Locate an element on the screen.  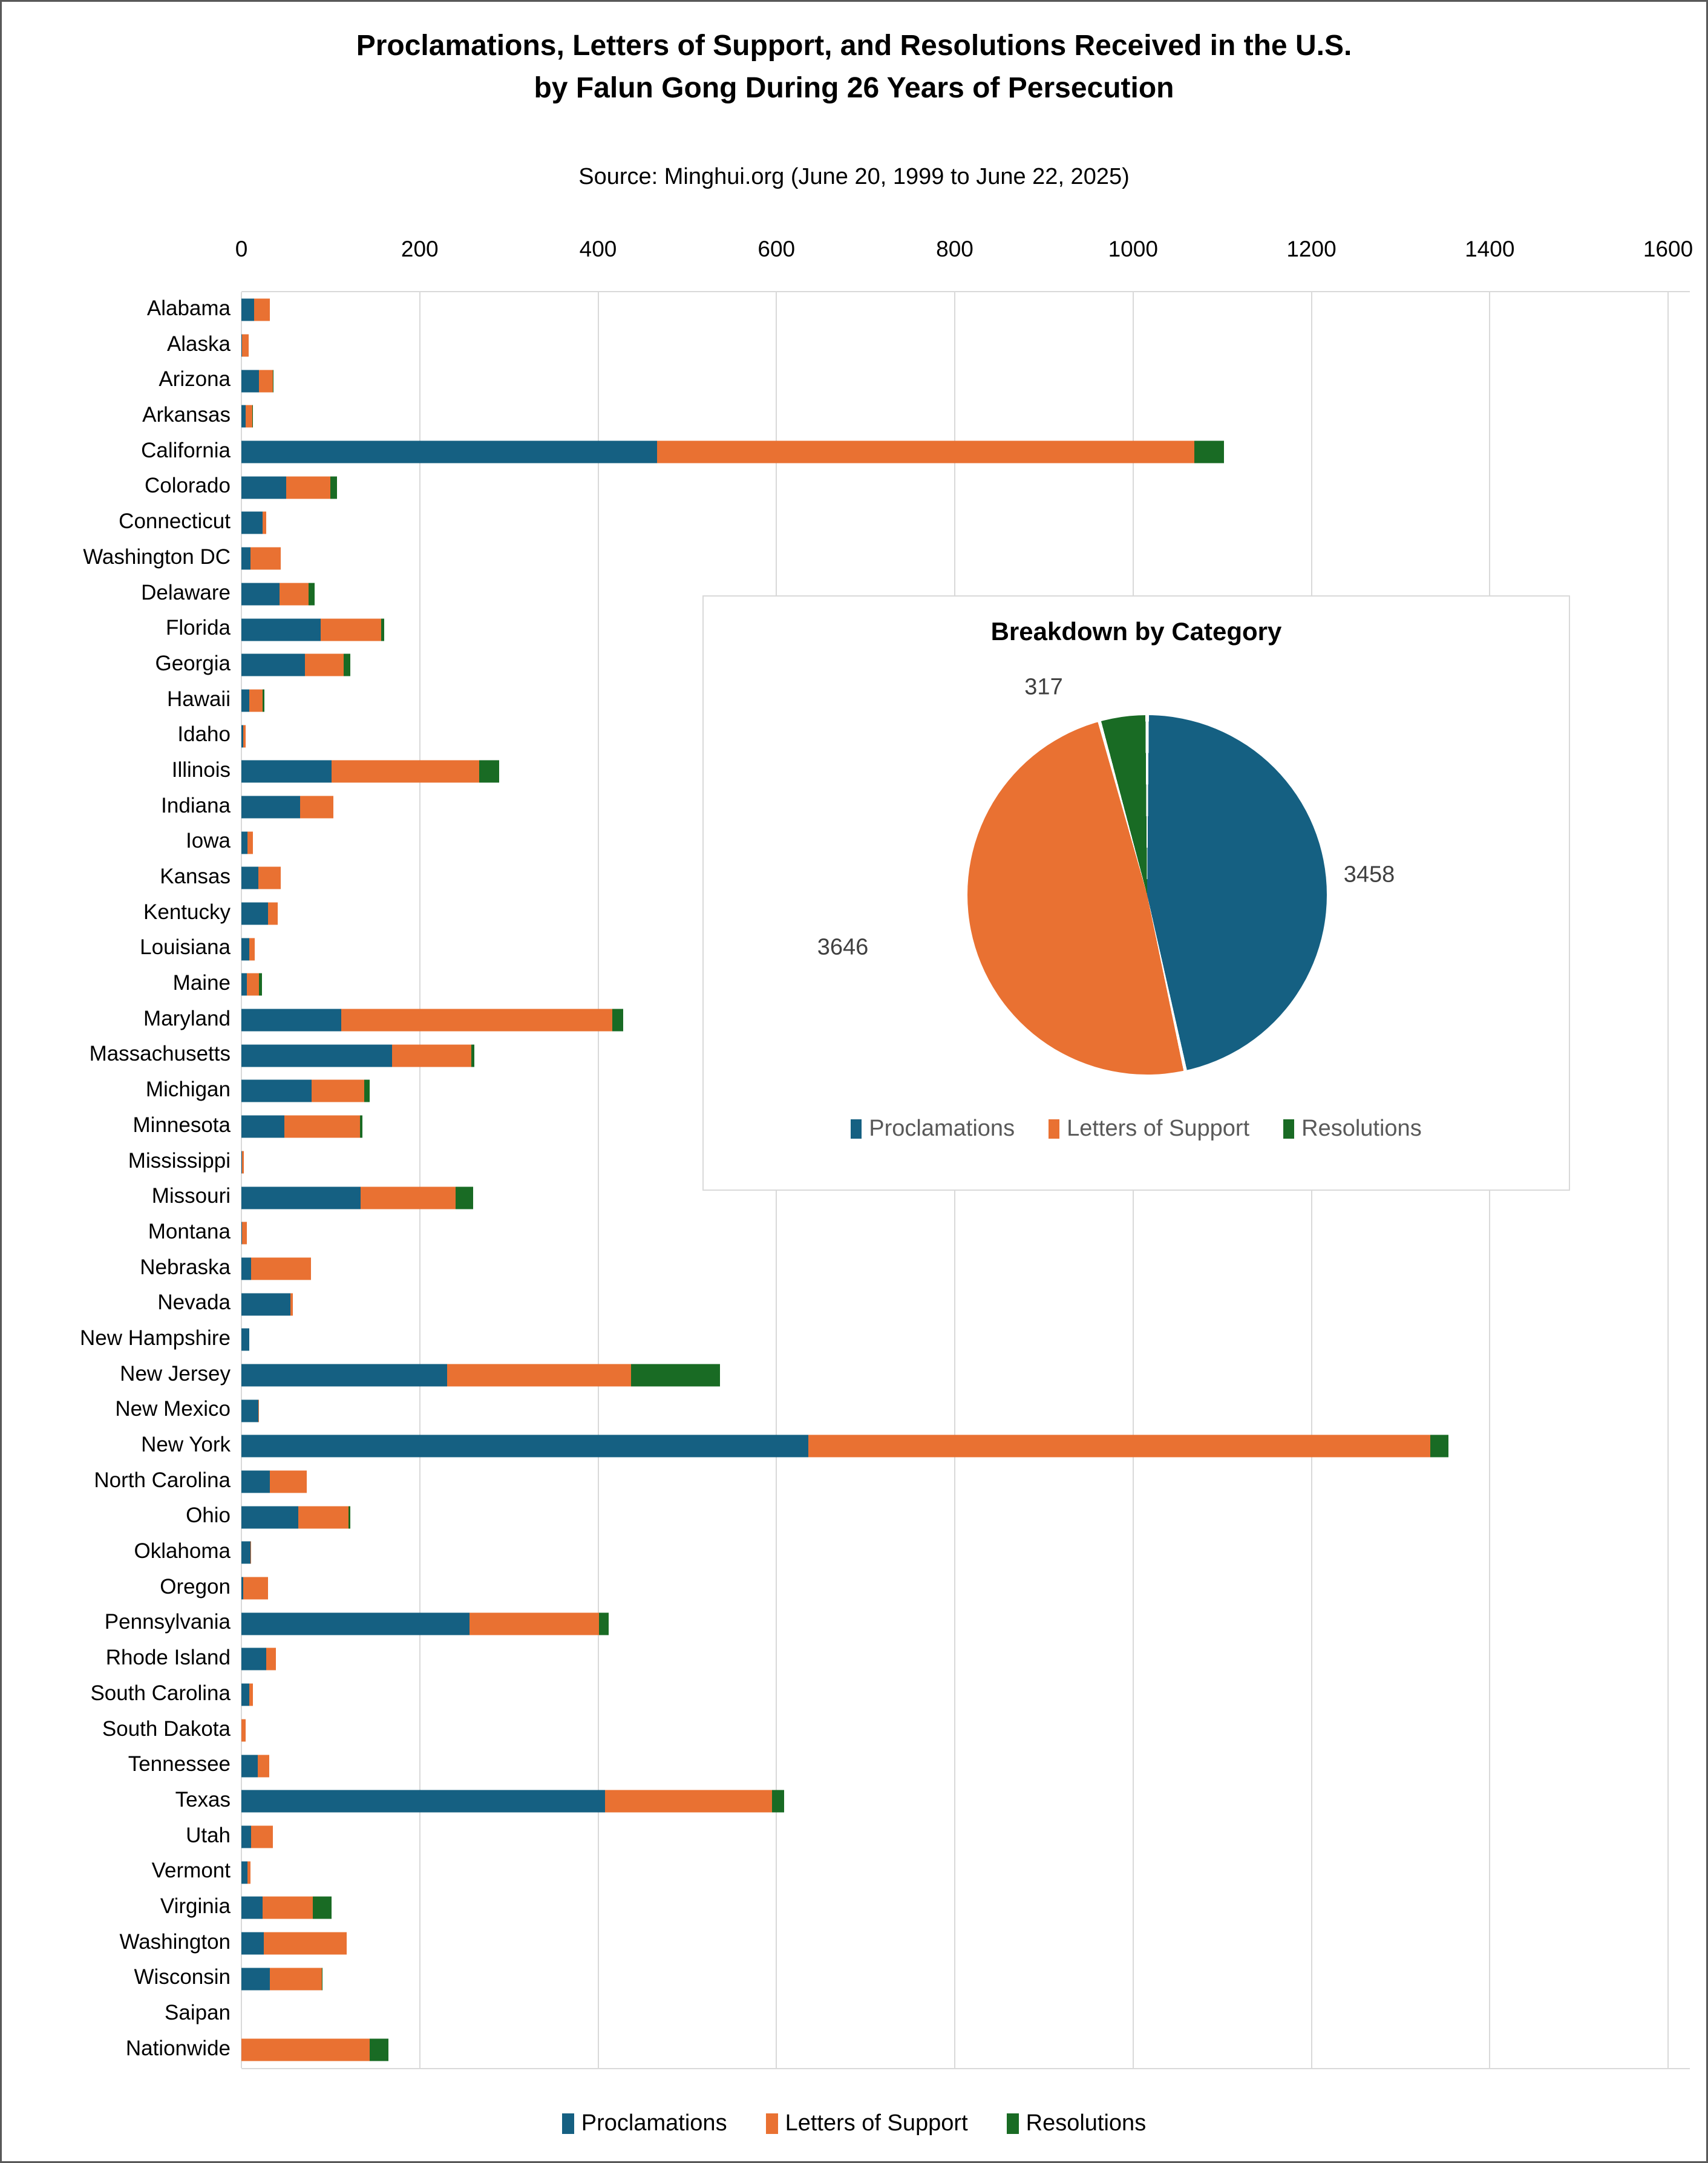
bar-row-missouri is located at coordinates (965, 1198).